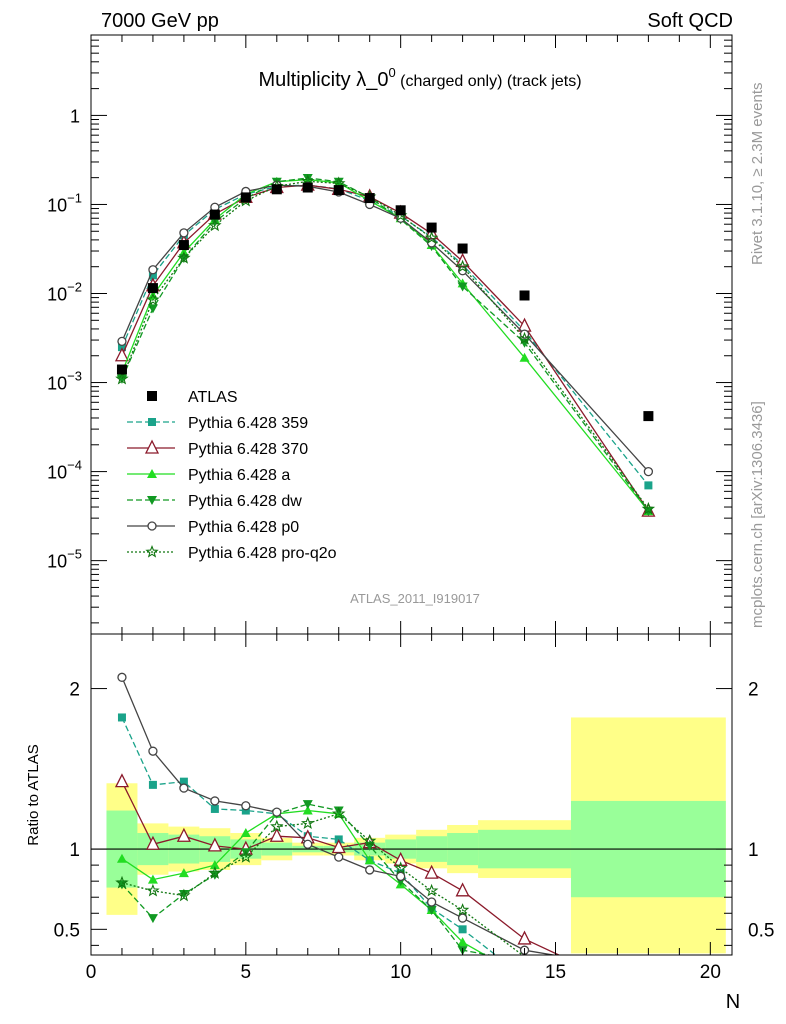  What do you see at coordinates (33, 794) in the screenshot?
I see `ratio-y-axis-label: Ratio to ATLAS` at bounding box center [33, 794].